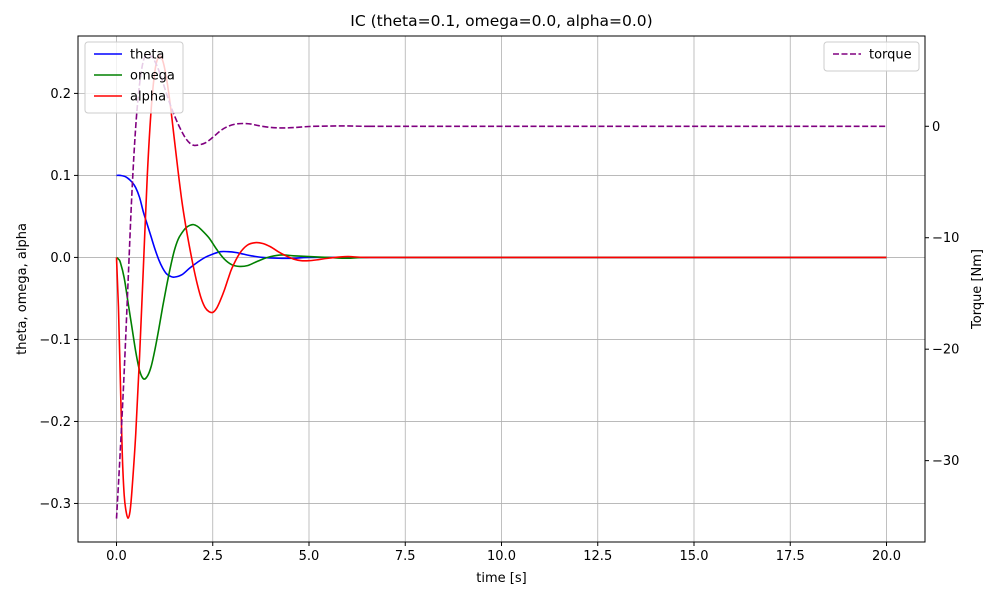  What do you see at coordinates (212, 556) in the screenshot?
I see `x-tick-label: 2.5` at bounding box center [212, 556].